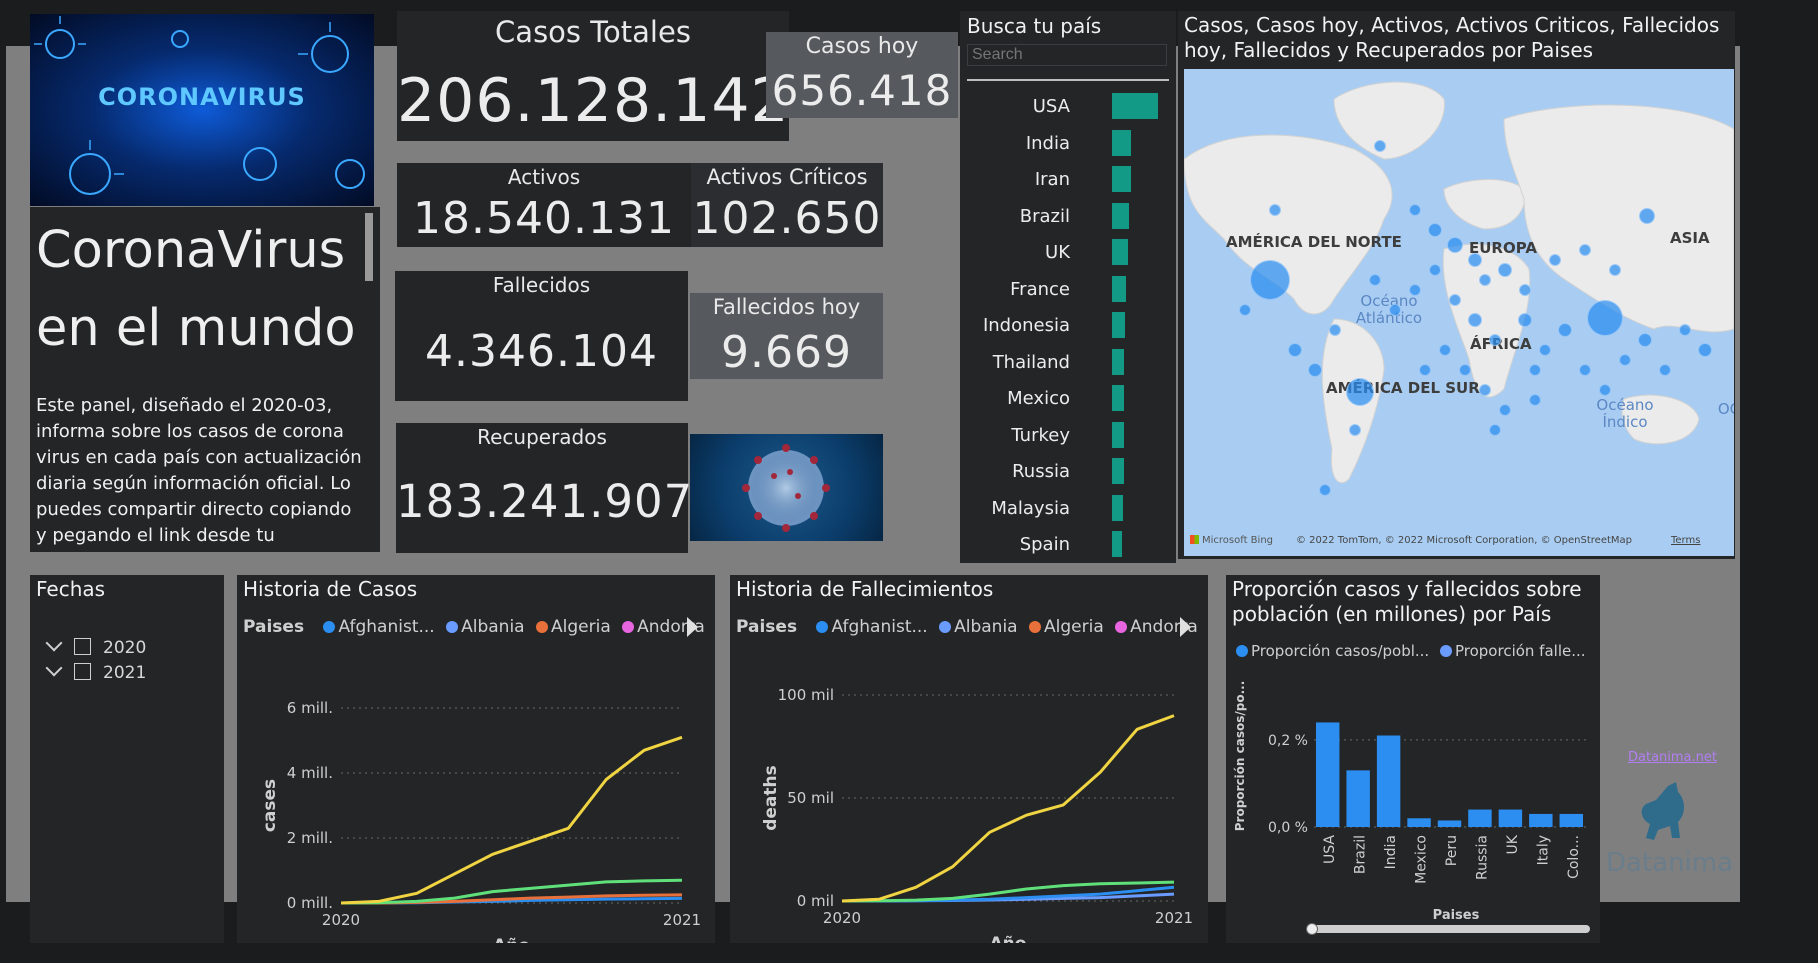 The width and height of the screenshot is (1818, 963). Describe the element at coordinates (1065, 471) in the screenshot. I see `country-item: Russia` at that location.